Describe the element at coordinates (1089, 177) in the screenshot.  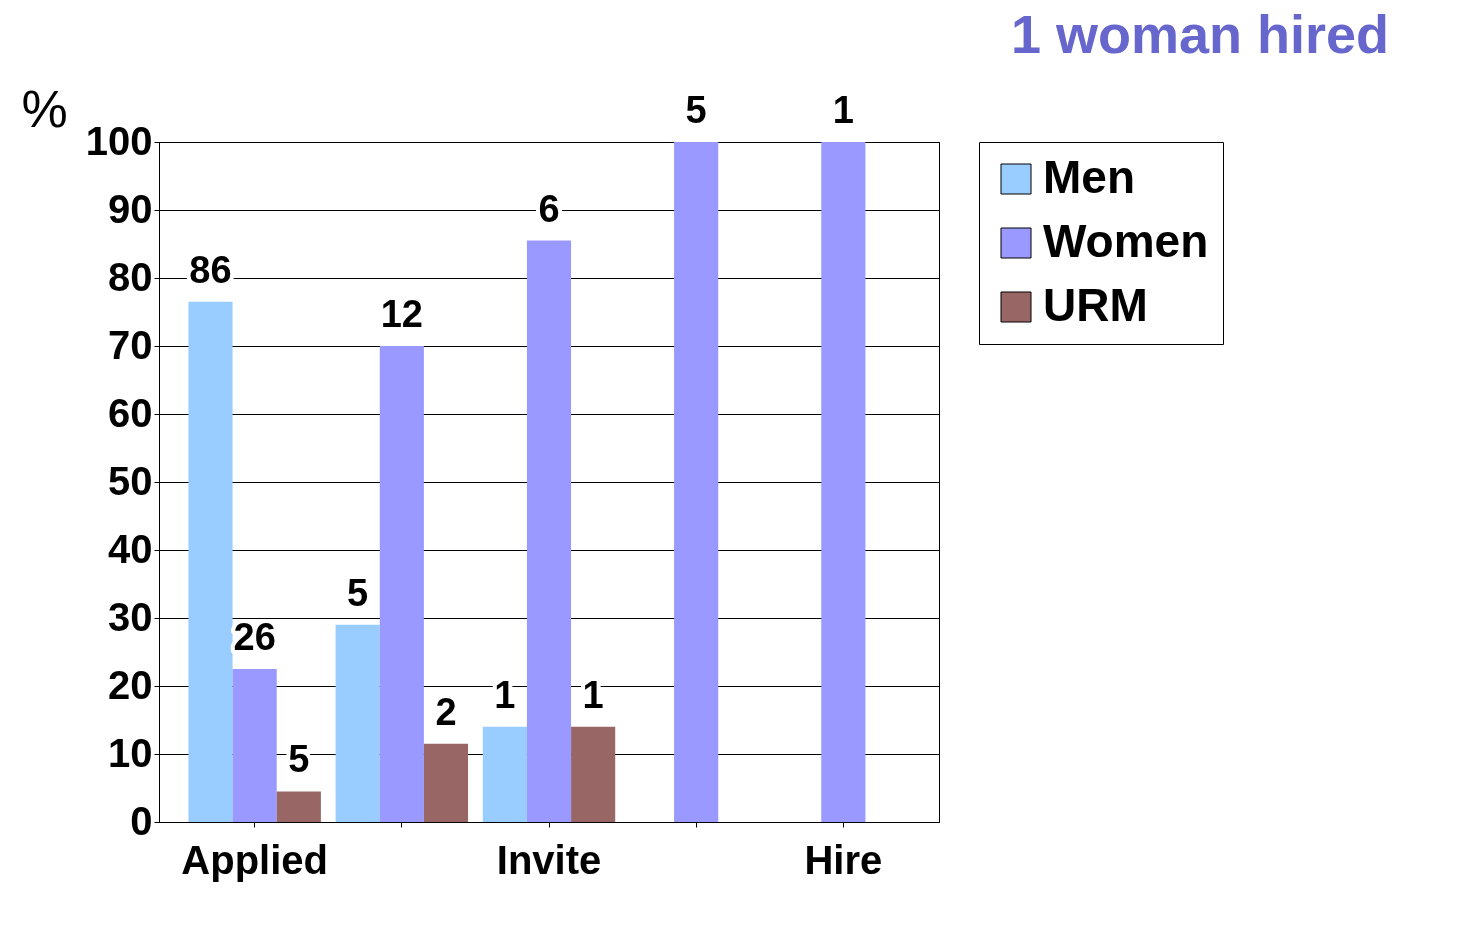
I see `legend-label: Men` at that location.